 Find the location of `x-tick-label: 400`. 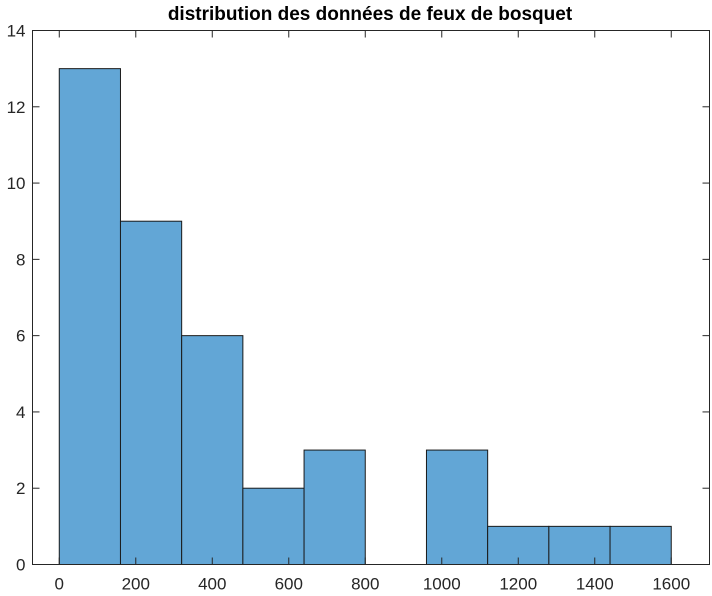

x-tick-label: 400 is located at coordinates (212, 584).